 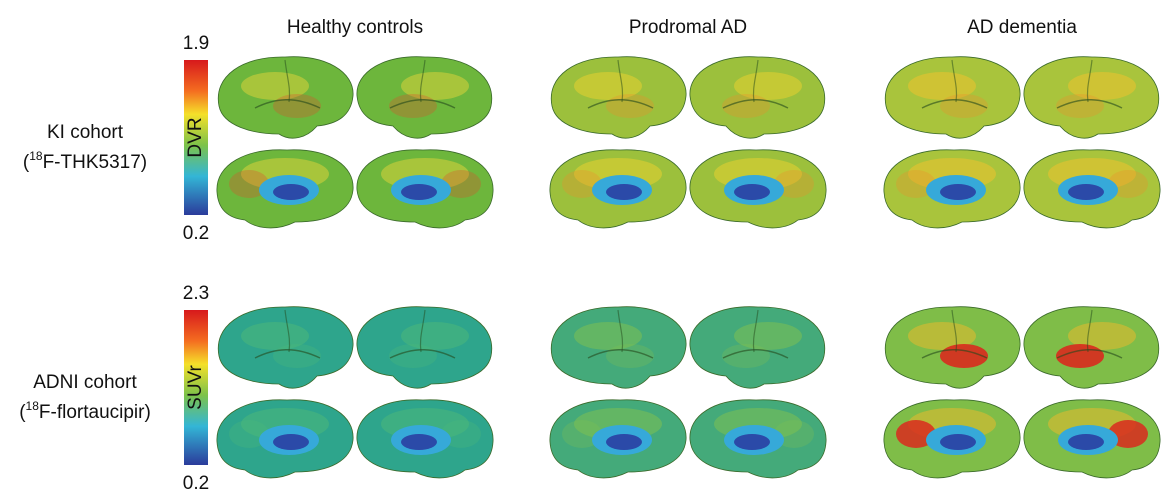 I want to click on column-header: AD dementia, so click(x=1022, y=27).